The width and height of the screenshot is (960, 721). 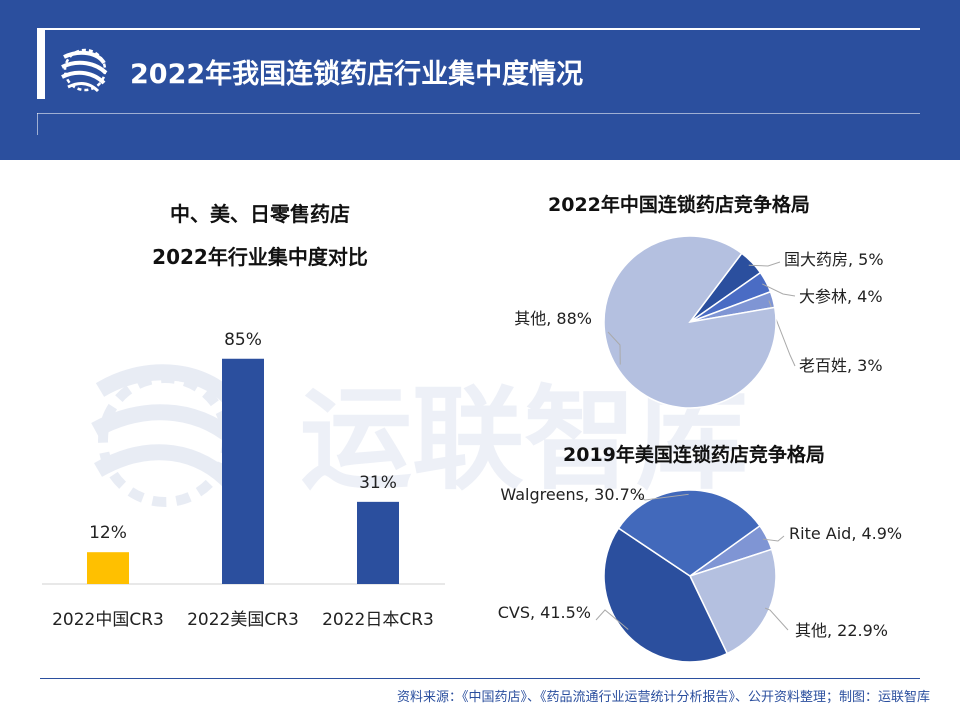 I want to click on frame-bracket-top, so click(x=478, y=29).